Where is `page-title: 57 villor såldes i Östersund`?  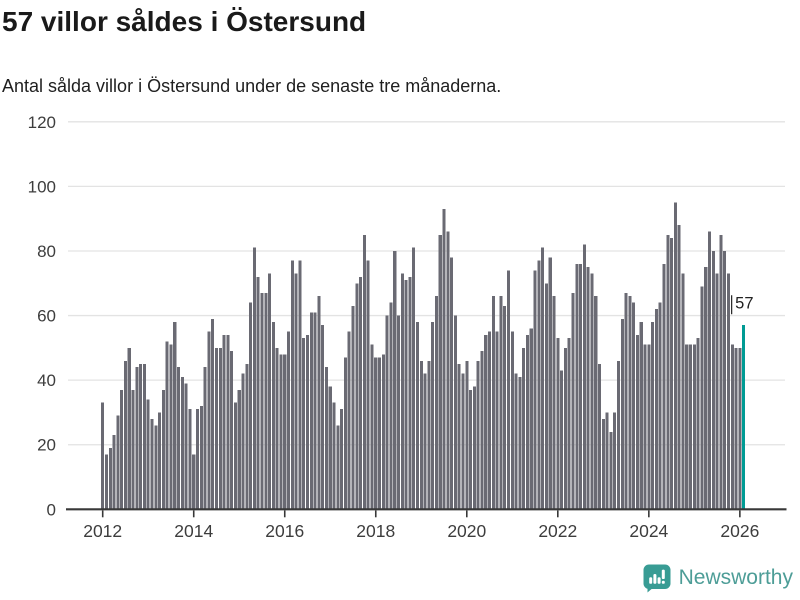 page-title: 57 villor såldes i Östersund is located at coordinates (184, 21).